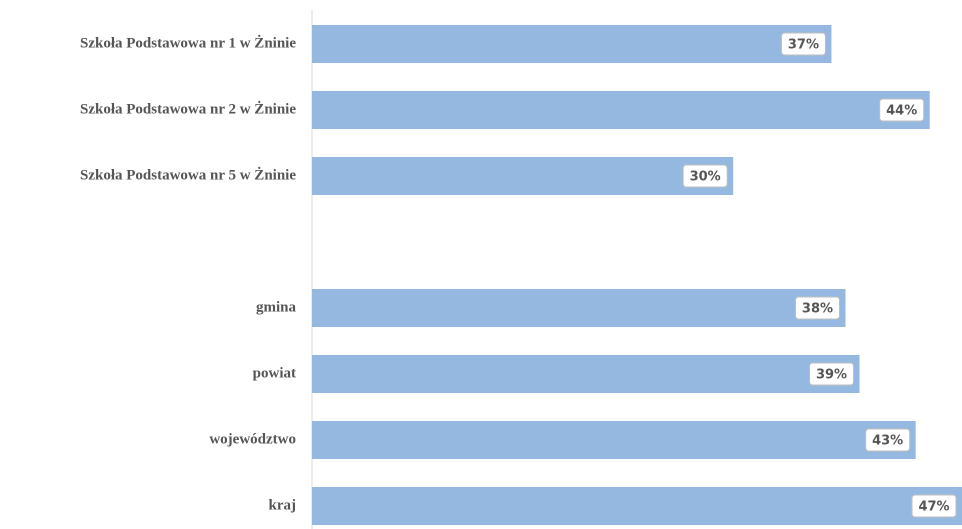 The height and width of the screenshot is (529, 962). I want to click on y-tick-label: Szkoła Podstawowa nr 2 w Żninie, so click(188, 108).